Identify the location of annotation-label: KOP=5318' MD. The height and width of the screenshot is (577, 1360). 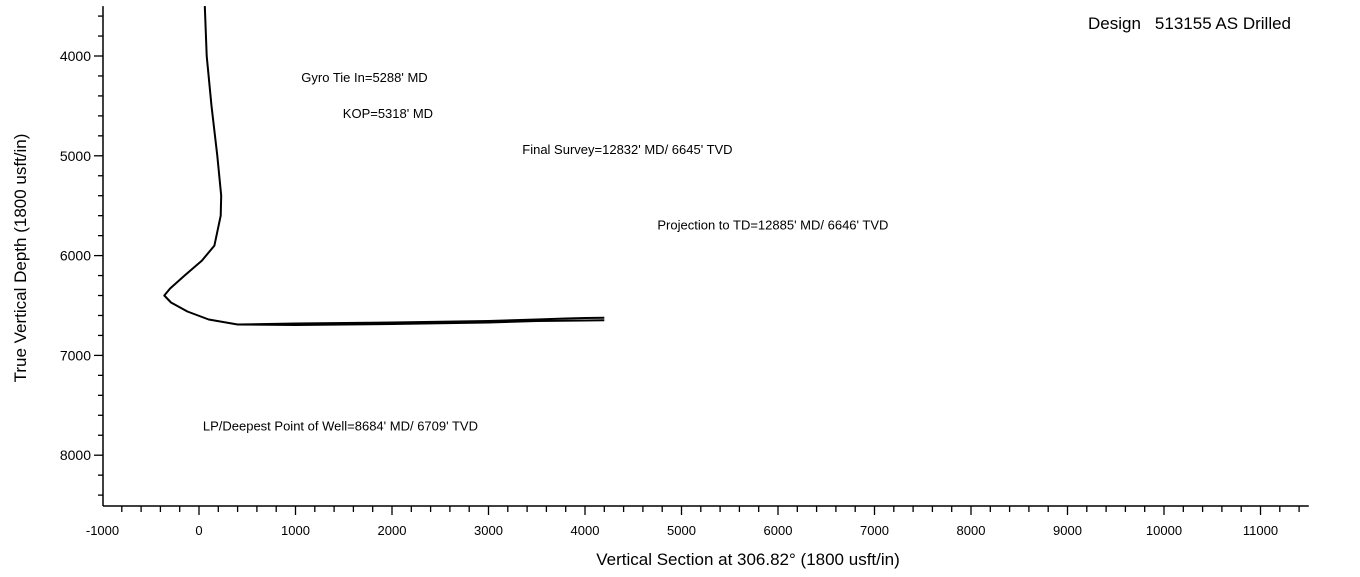
(388, 113).